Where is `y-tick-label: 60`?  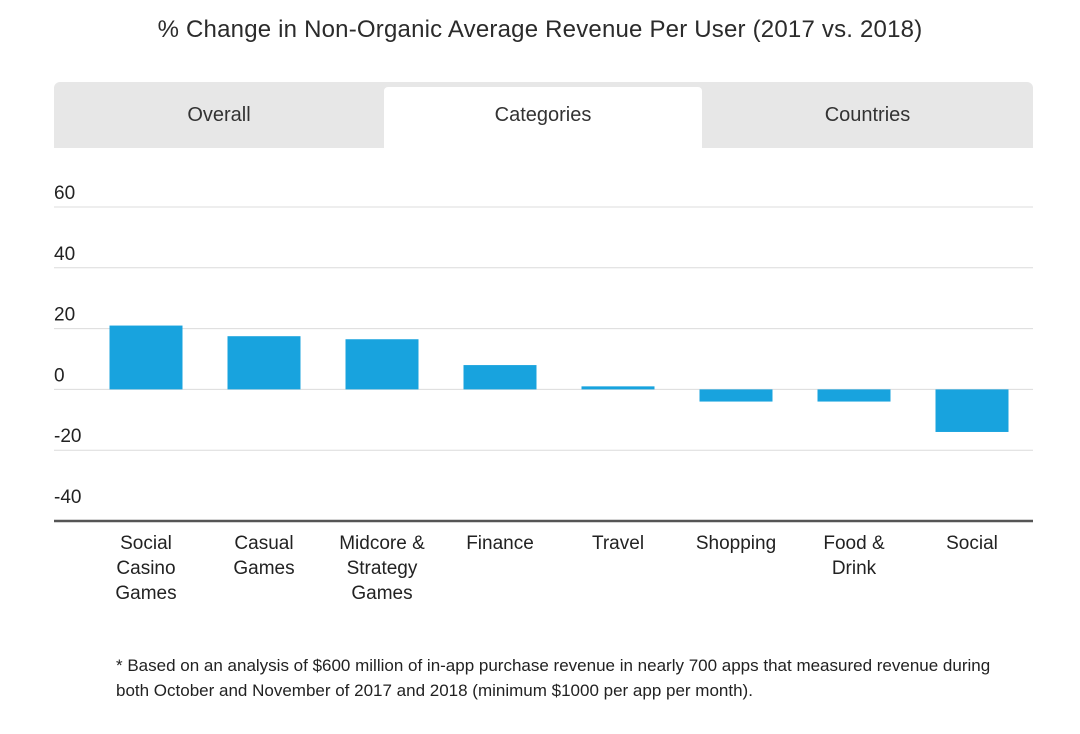
y-tick-label: 60 is located at coordinates (64, 193).